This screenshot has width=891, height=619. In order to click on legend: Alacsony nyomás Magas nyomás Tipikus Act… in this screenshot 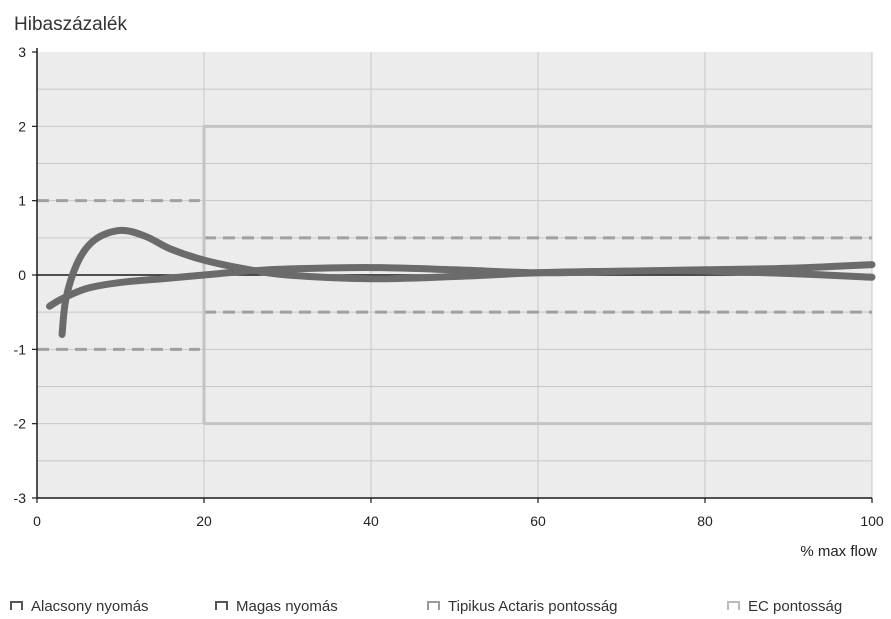, I will do `click(445, 608)`.